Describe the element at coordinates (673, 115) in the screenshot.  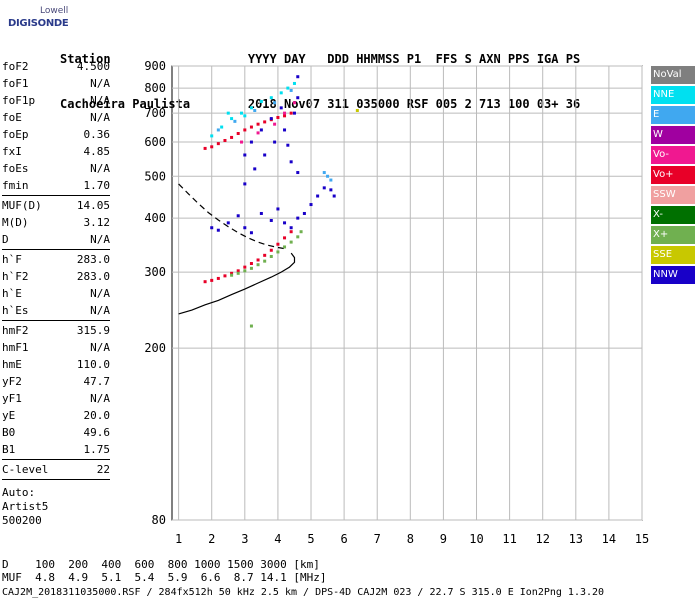
I see `legend-item: E` at that location.